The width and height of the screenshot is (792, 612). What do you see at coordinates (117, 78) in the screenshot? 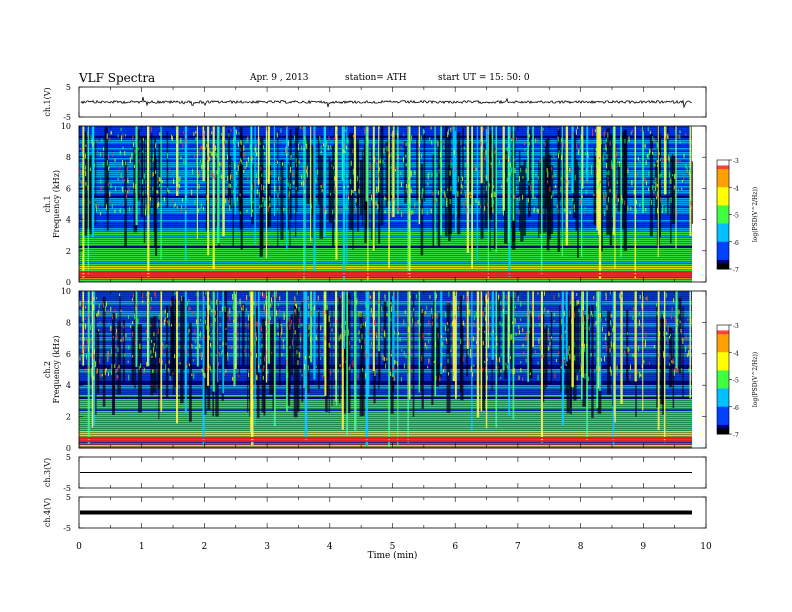
I see `plot-title: VLF Spectra` at bounding box center [117, 78].